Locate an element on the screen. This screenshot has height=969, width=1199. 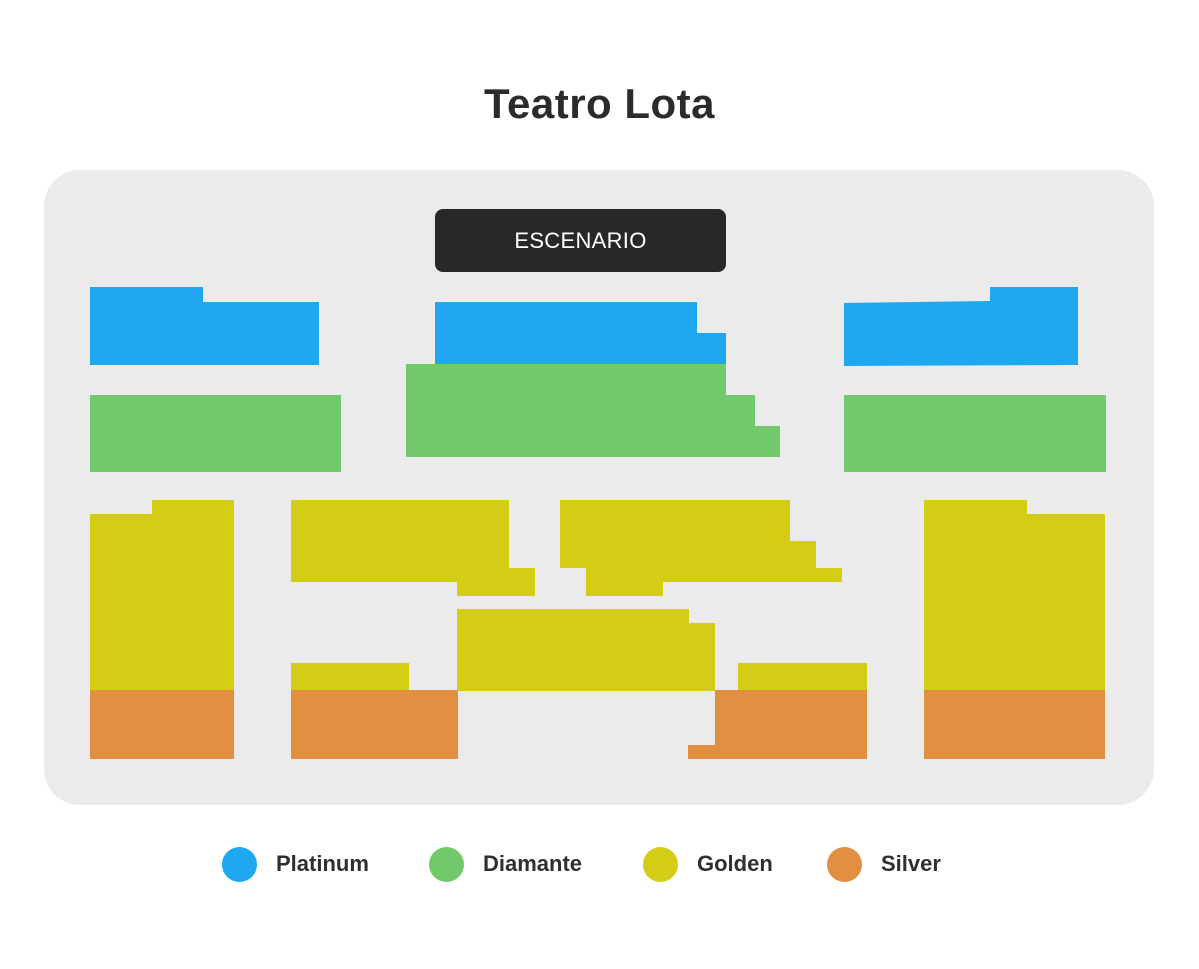
legend-item-golden: Golden is located at coordinates (708, 864).